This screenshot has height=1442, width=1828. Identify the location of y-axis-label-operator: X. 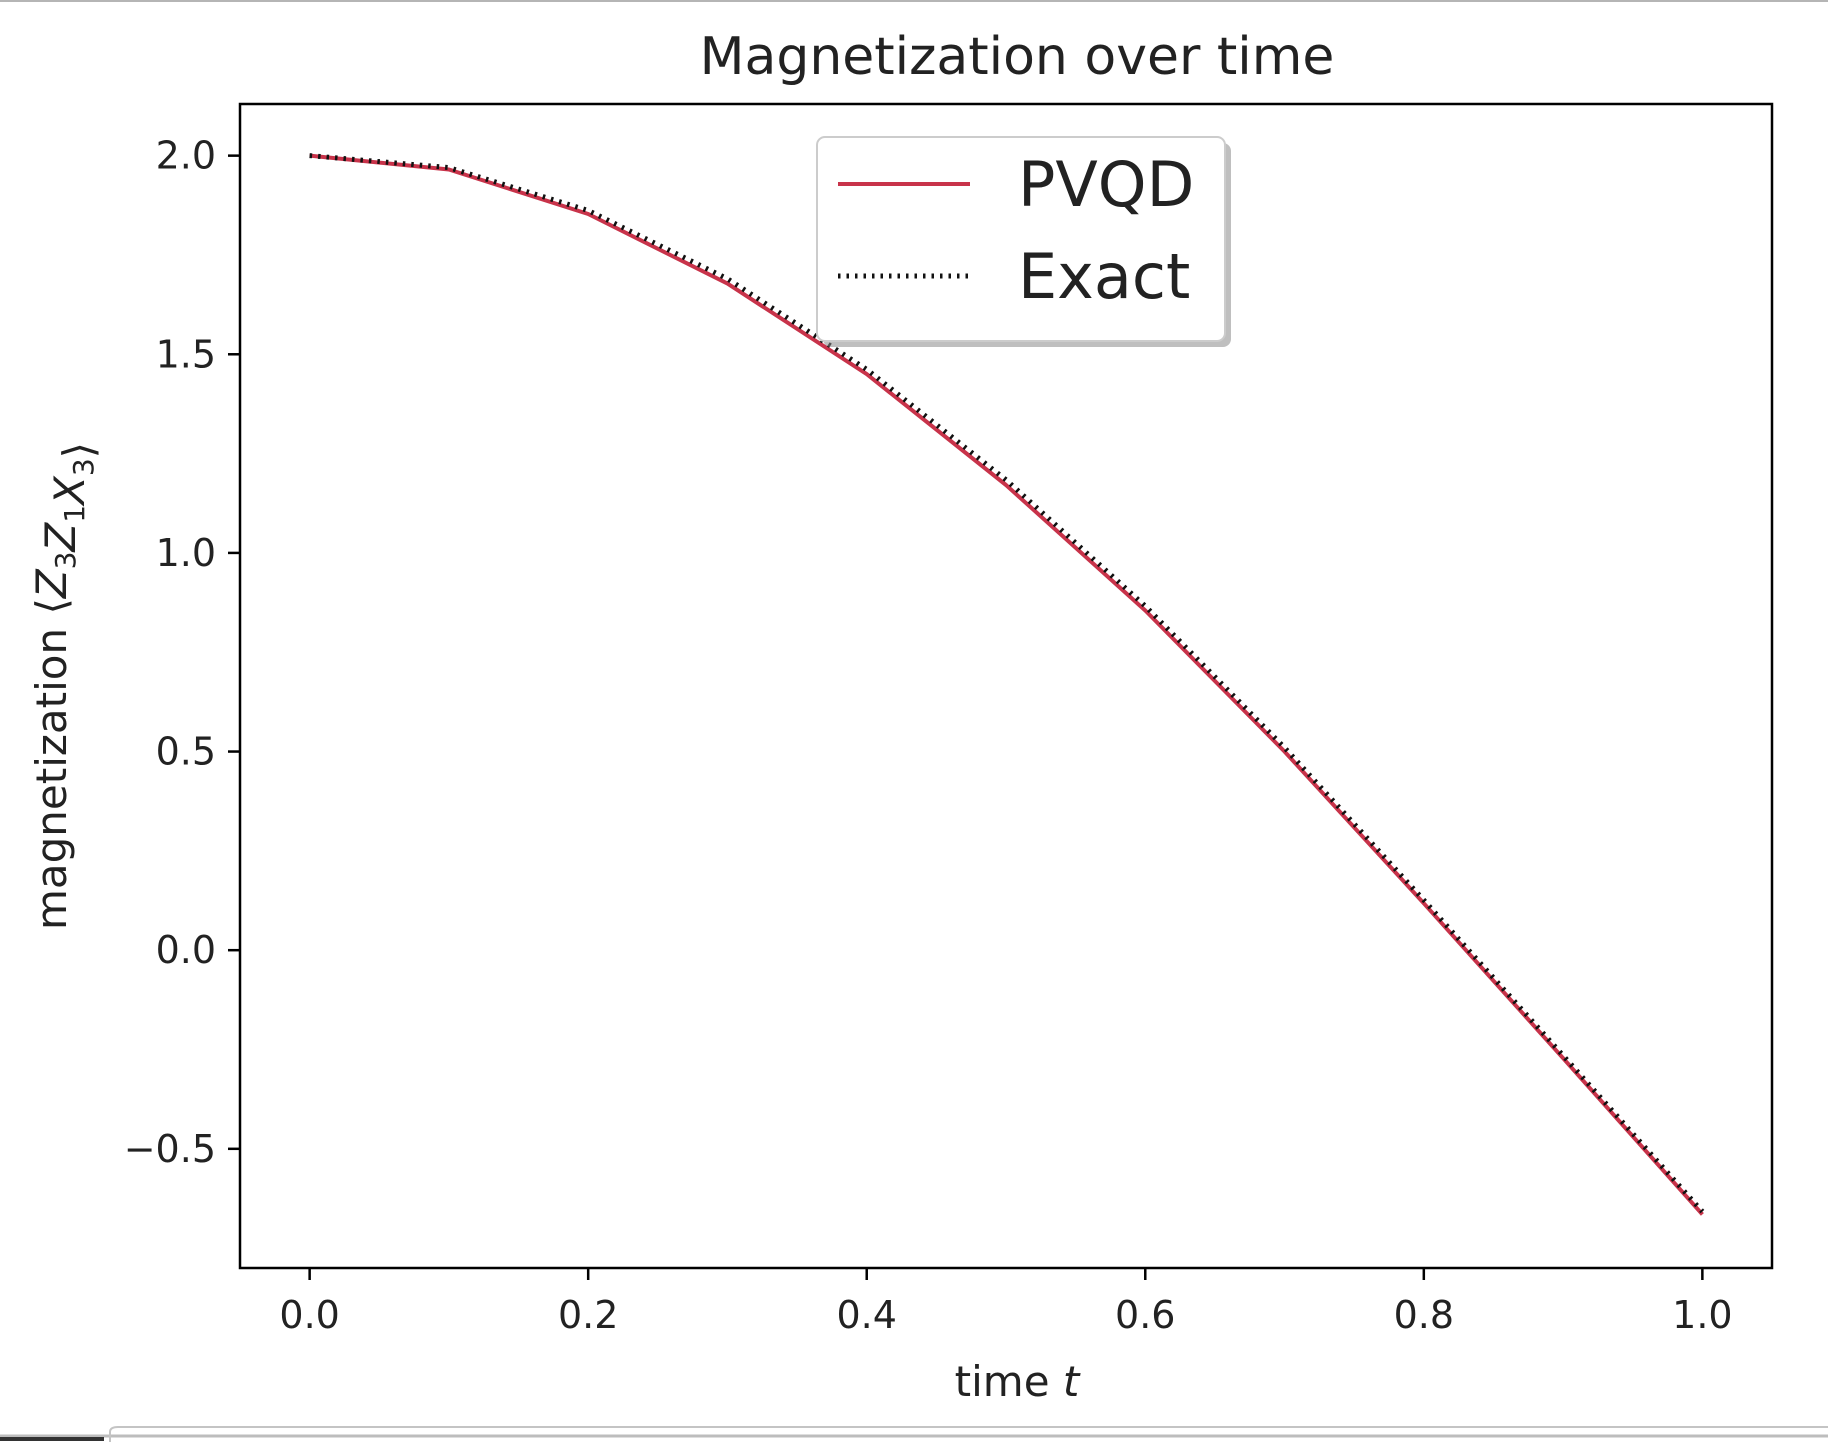
(69, 491).